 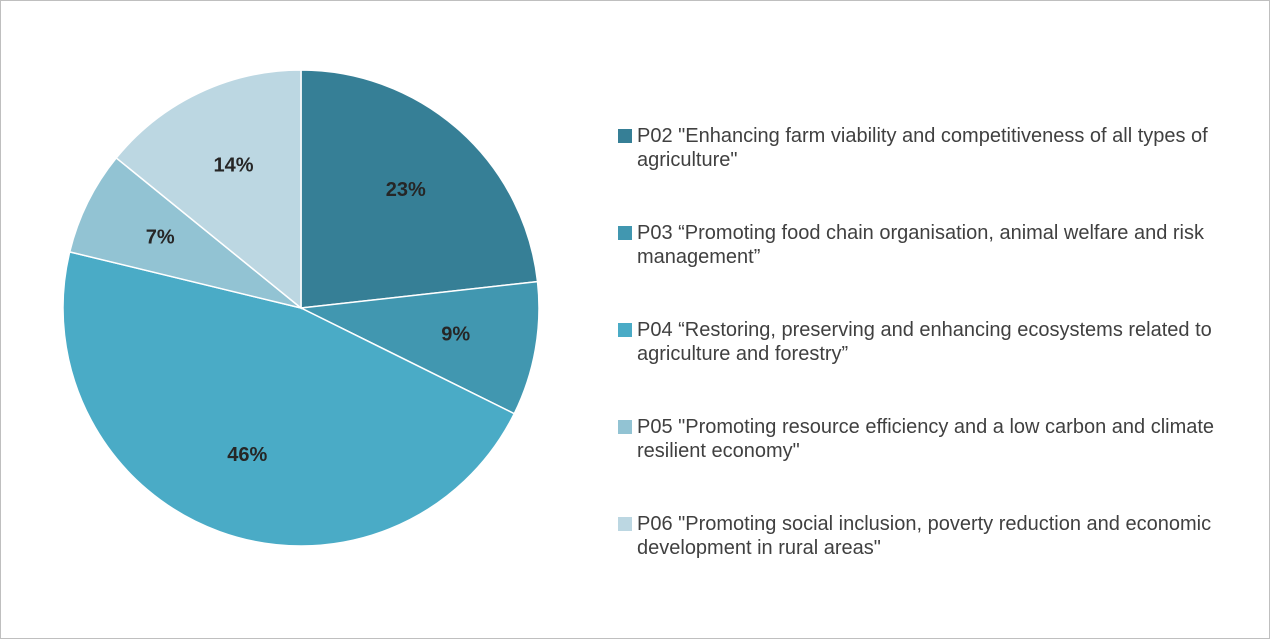 I want to click on data-label: 9%, so click(x=455, y=335).